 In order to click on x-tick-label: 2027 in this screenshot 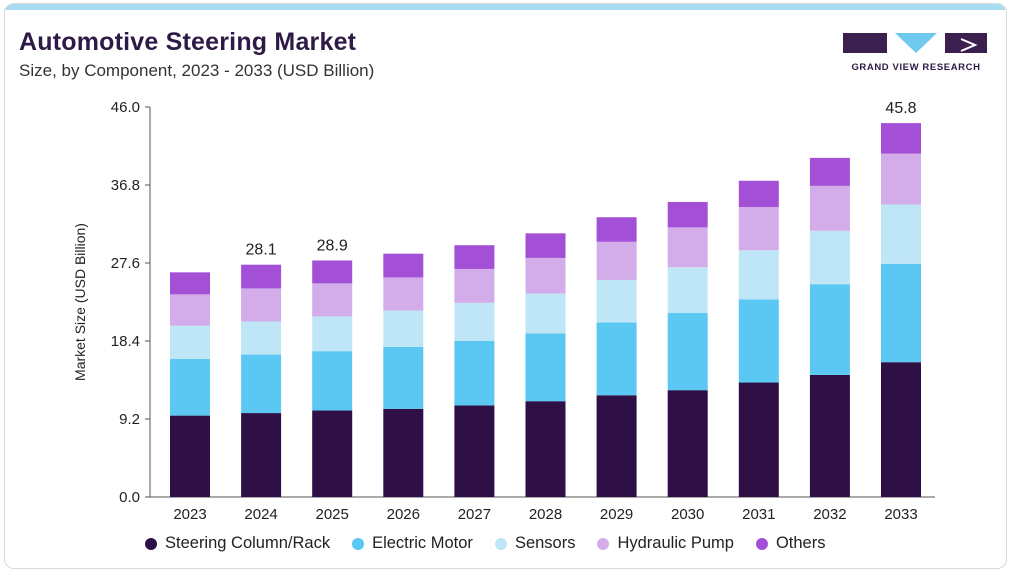, I will do `click(474, 514)`.